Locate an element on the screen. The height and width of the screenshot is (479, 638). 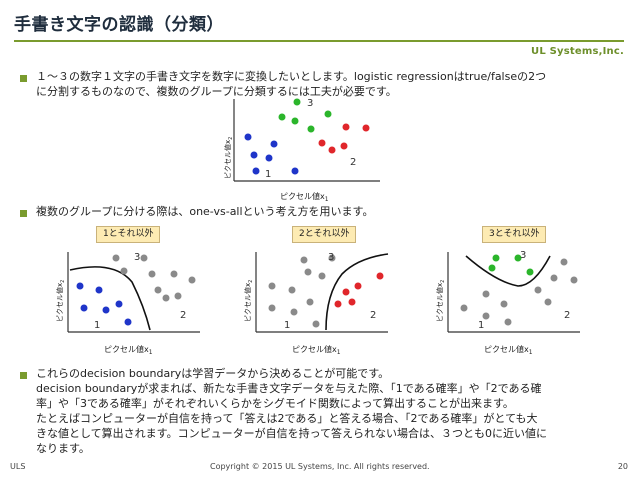
scatter-plot-2-vs-all: ピクセル値x2 ピクセル値x1 3 2 1 is located at coordinates (316, 304).